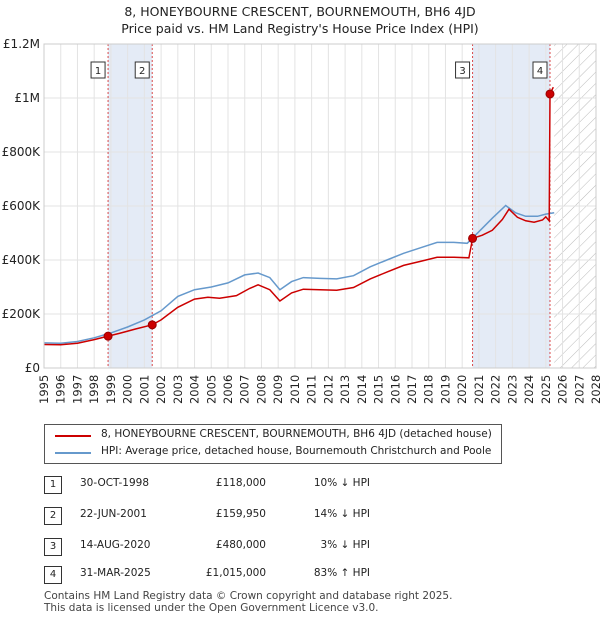 The height and width of the screenshot is (620, 600). Describe the element at coordinates (445, 389) in the screenshot. I see `x-tick-label: 2019` at that location.